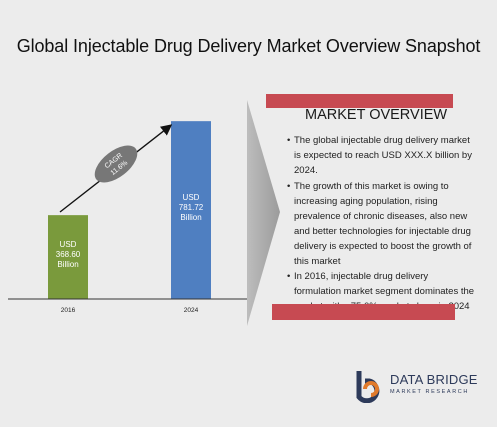 This screenshot has height=427, width=497. Describe the element at coordinates (68, 254) in the screenshot. I see `bar-value-label: 368.60` at that location.